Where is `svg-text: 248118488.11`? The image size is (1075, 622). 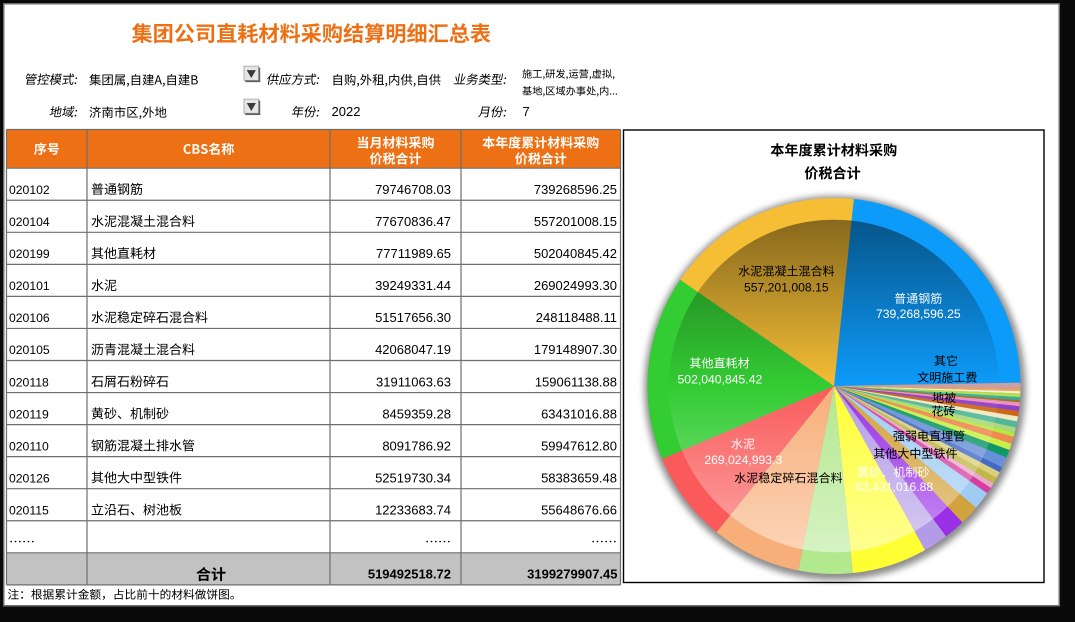 svg-text: 248118488.11 is located at coordinates (576, 317).